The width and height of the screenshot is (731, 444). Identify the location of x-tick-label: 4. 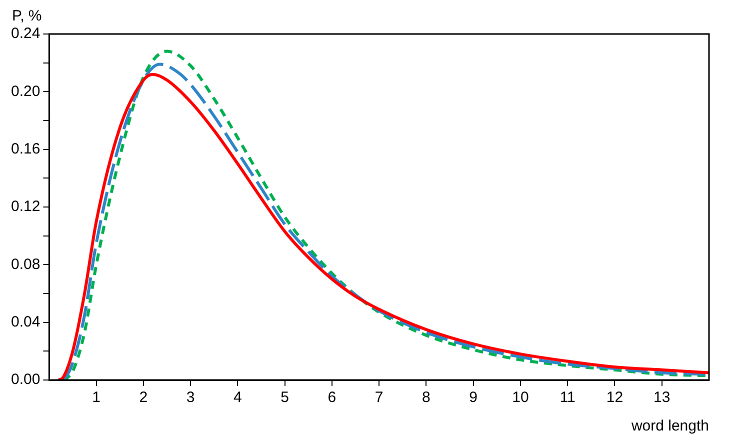
(238, 397).